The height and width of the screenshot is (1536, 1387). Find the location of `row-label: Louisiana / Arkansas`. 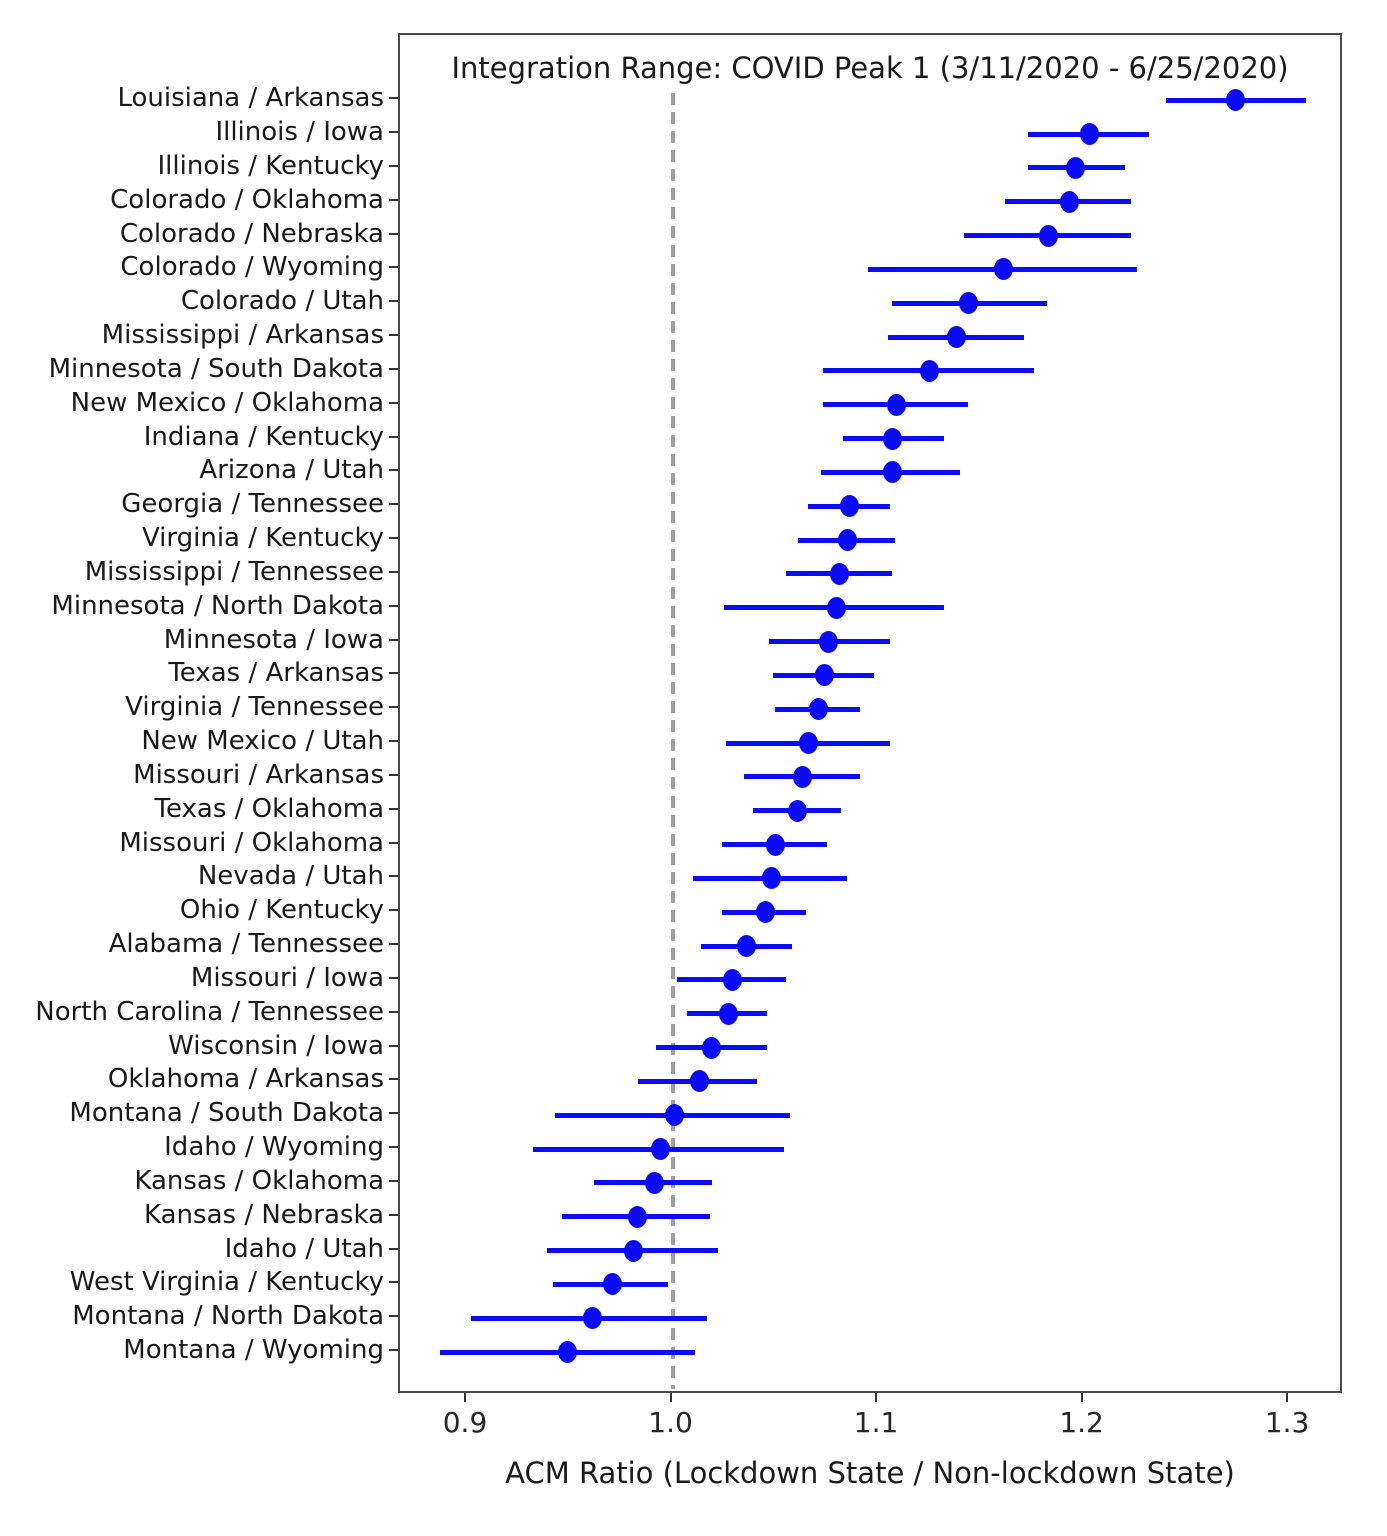

row-label: Louisiana / Arkansas is located at coordinates (250, 98).